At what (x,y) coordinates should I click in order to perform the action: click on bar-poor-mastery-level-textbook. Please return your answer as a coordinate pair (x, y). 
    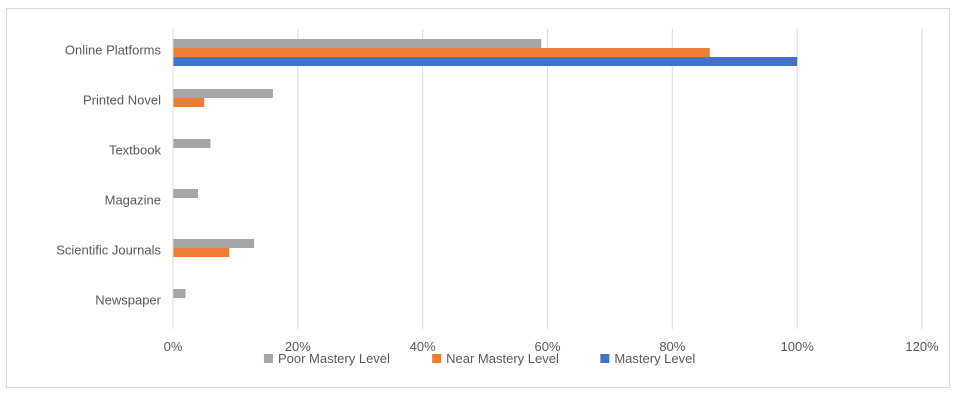
    Looking at the image, I should click on (192, 143).